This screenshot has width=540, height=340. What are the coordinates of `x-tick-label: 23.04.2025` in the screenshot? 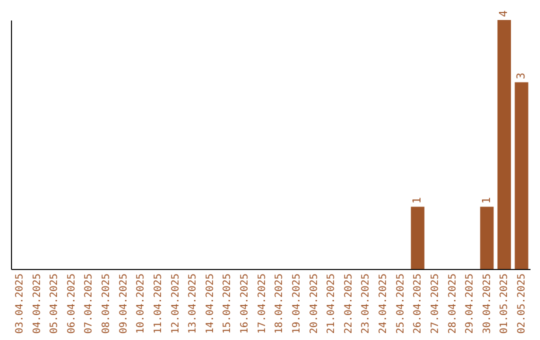 It's located at (366, 304).